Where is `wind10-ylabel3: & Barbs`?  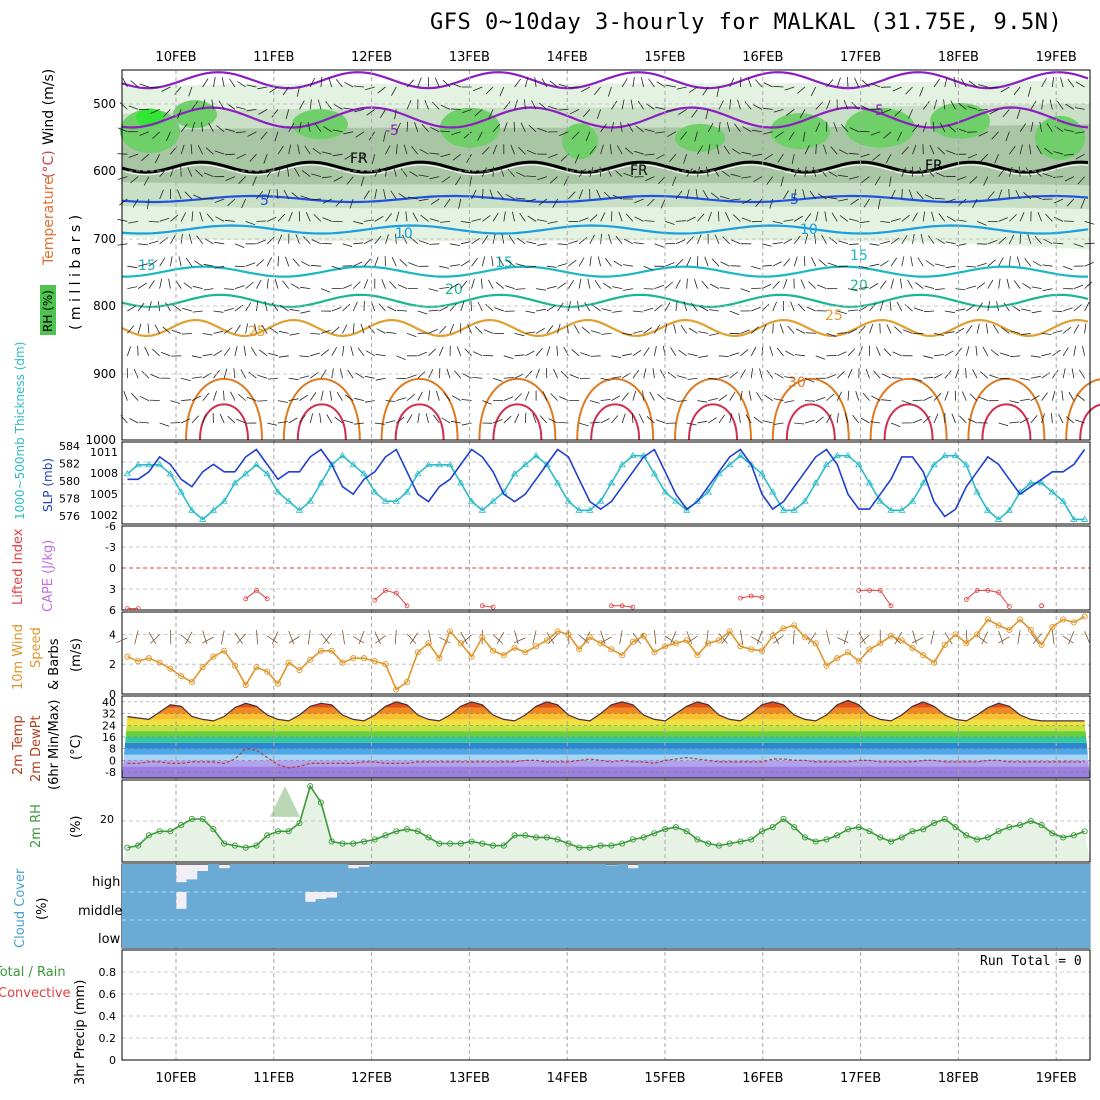
wind10-ylabel3: & Barbs is located at coordinates (54, 664).